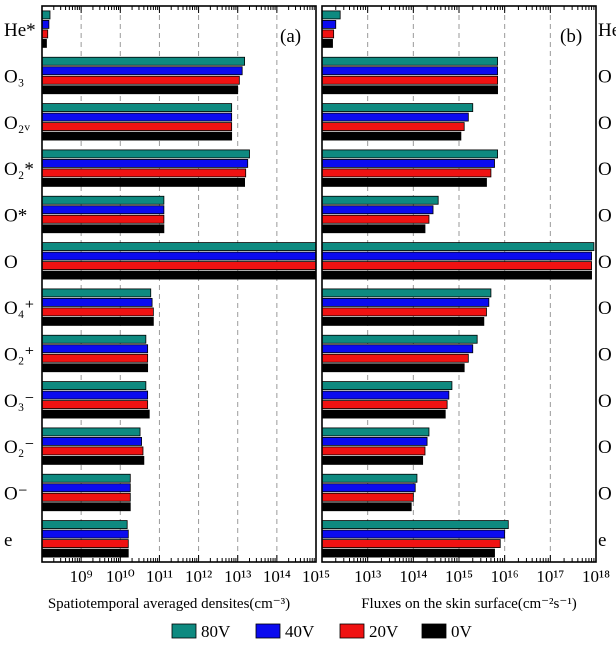 Image resolution: width=616 pixels, height=650 pixels. I want to click on panel-label: (a), so click(290, 36).